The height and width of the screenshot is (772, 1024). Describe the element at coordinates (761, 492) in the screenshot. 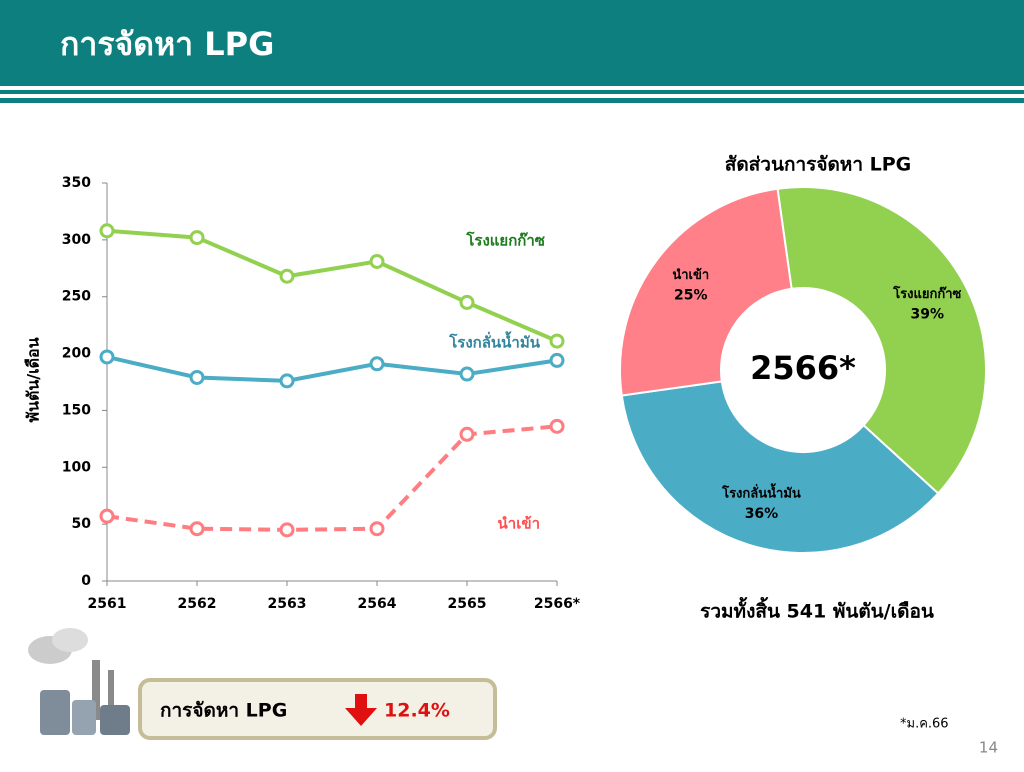

I see `slice-label: โรงกลั่นน้ำมัน` at that location.